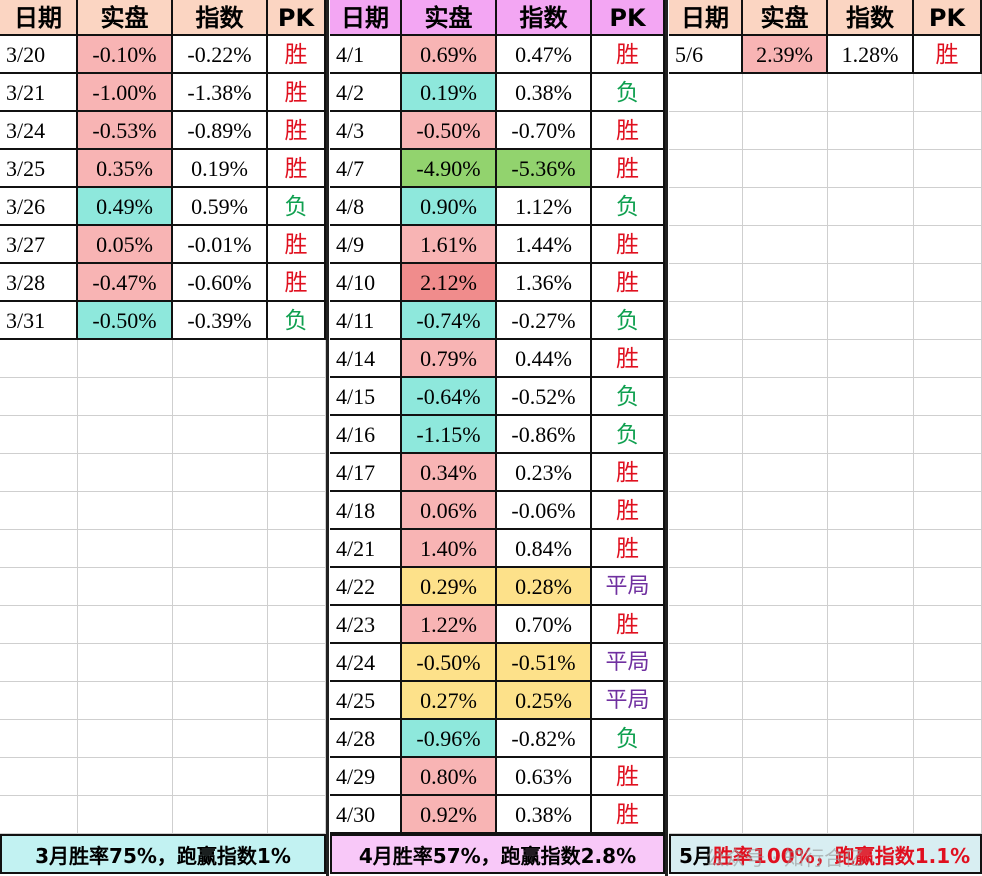 This screenshot has width=982, height=876. What do you see at coordinates (449, 739) in the screenshot?
I see `actual-cell: -0.96%` at bounding box center [449, 739].